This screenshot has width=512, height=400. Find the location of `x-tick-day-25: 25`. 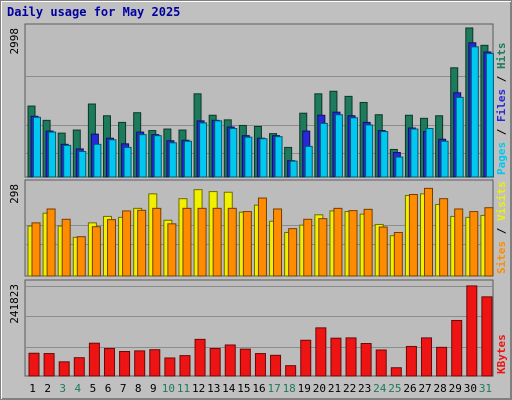

x-tick-day-25: 25 is located at coordinates (394, 388).